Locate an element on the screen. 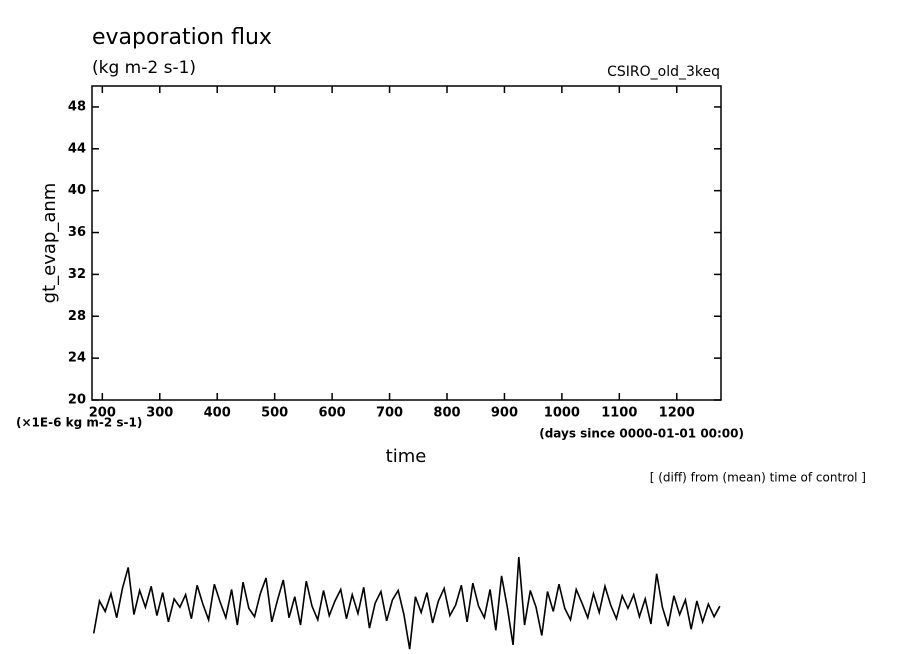  x-tick-label: 1100 is located at coordinates (619, 413).